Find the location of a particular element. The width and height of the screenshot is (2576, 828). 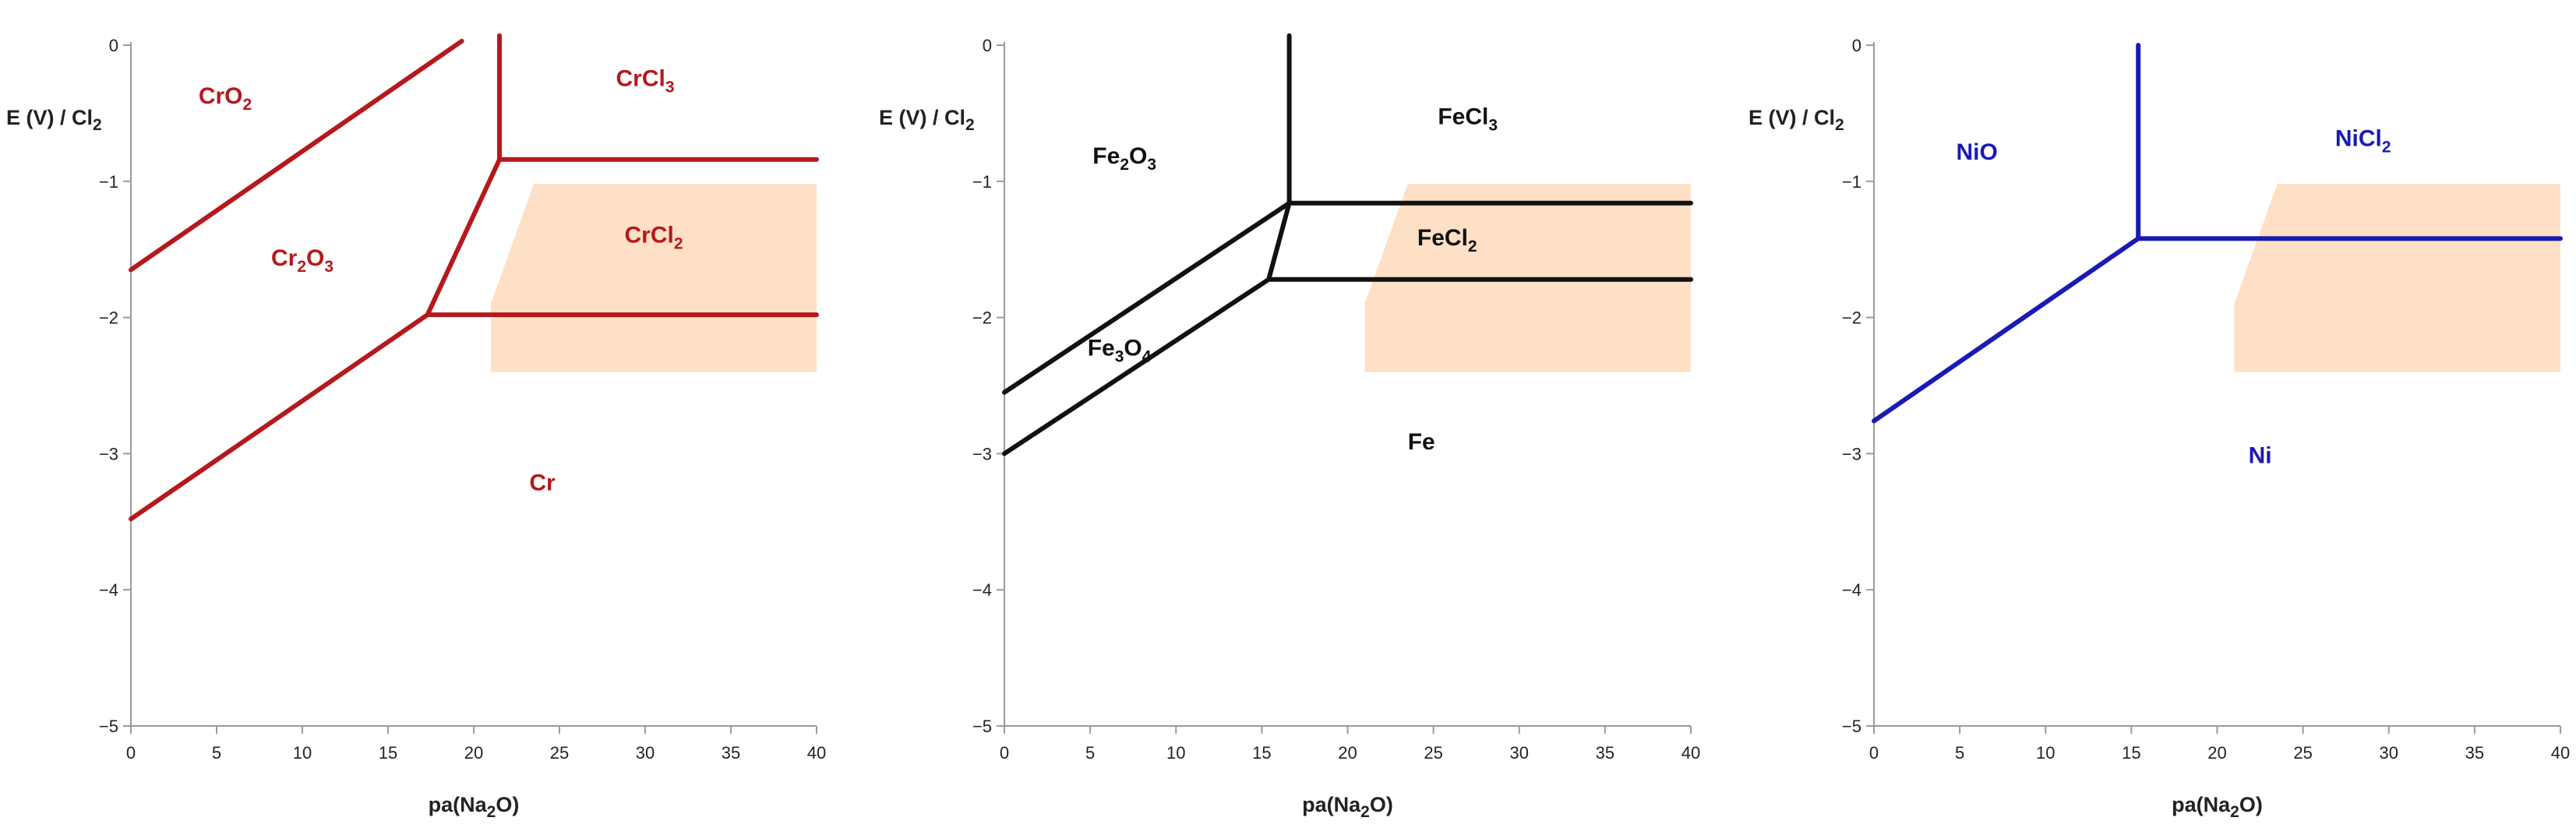

region-label: Fe3O4 is located at coordinates (1120, 351).